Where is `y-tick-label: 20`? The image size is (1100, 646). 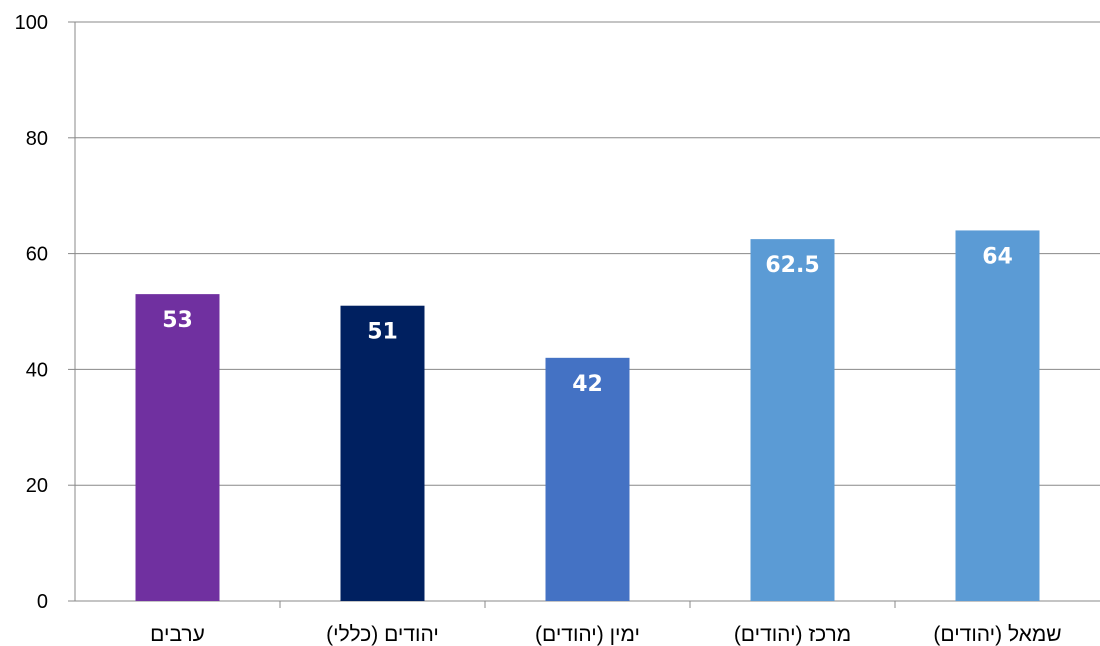 y-tick-label: 20 is located at coordinates (37, 486).